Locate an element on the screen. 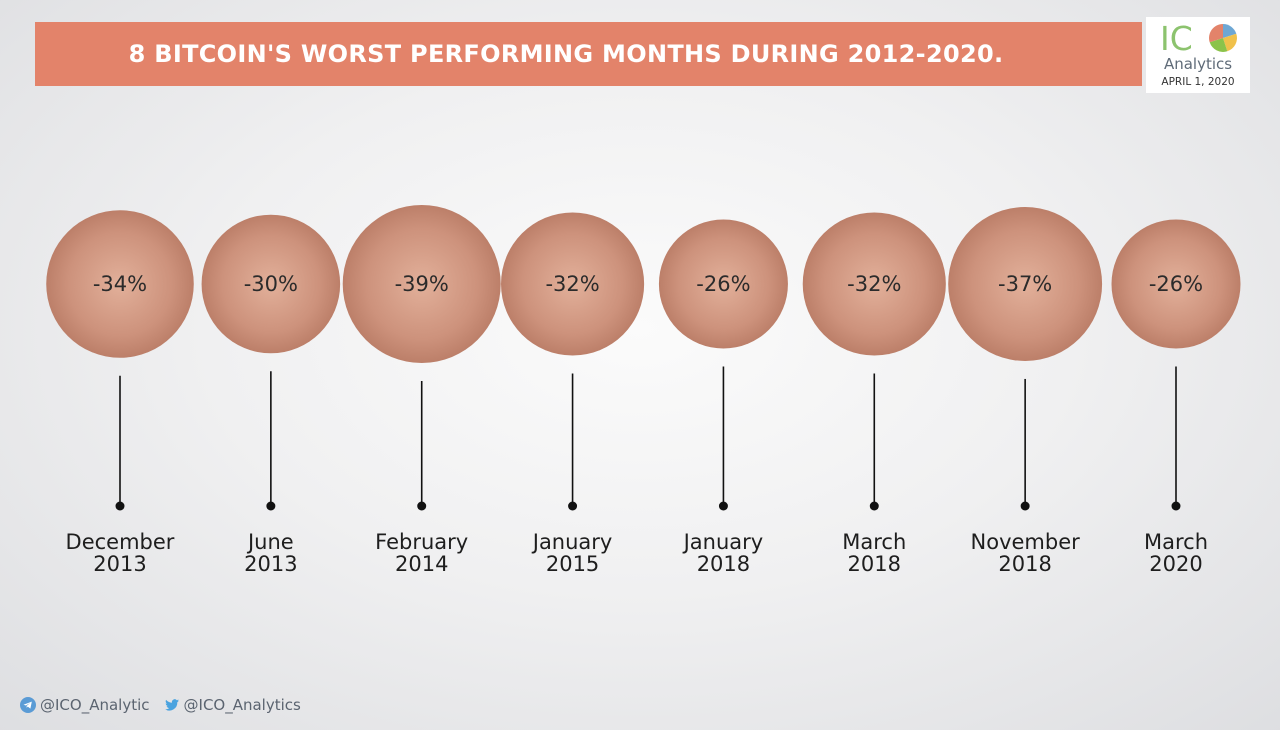  twitter-icon is located at coordinates (171, 705).